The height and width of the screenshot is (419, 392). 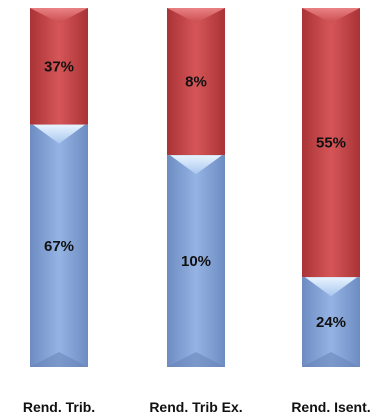 I want to click on data-label-blue-2: 10%, so click(x=196, y=261).